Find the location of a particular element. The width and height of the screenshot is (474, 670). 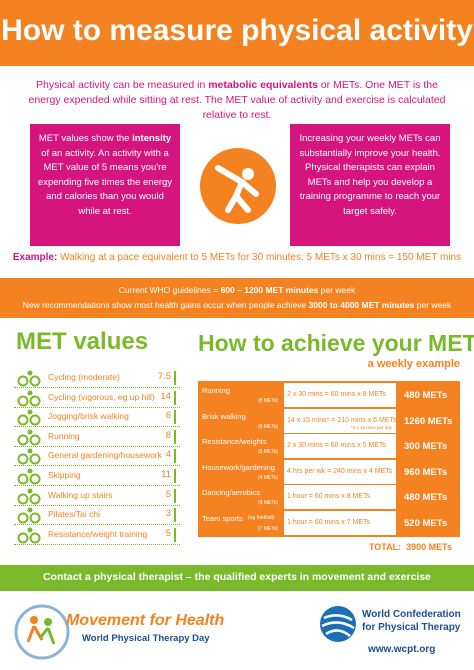

met-activity: Resistance/weight training is located at coordinates (98, 533).